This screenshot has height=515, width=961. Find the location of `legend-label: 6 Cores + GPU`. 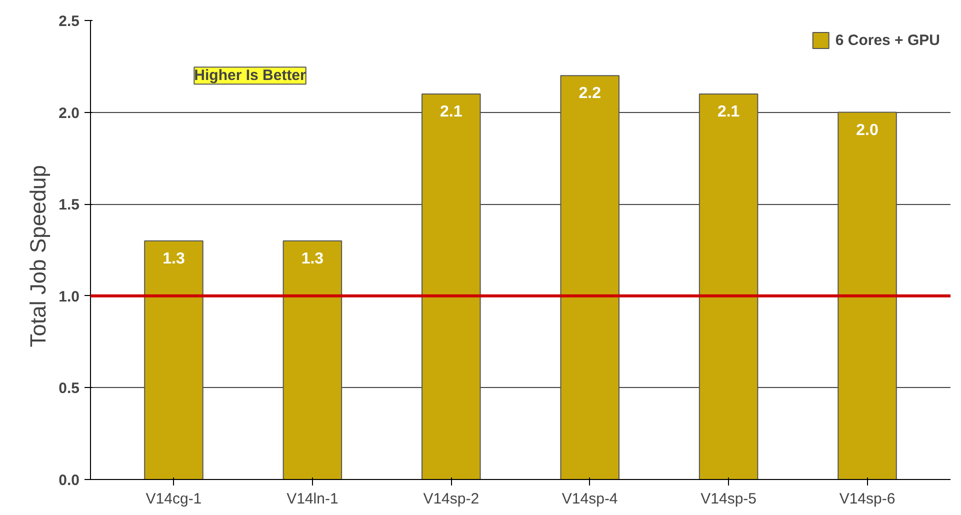

legend-label: 6 Cores + GPU is located at coordinates (887, 40).